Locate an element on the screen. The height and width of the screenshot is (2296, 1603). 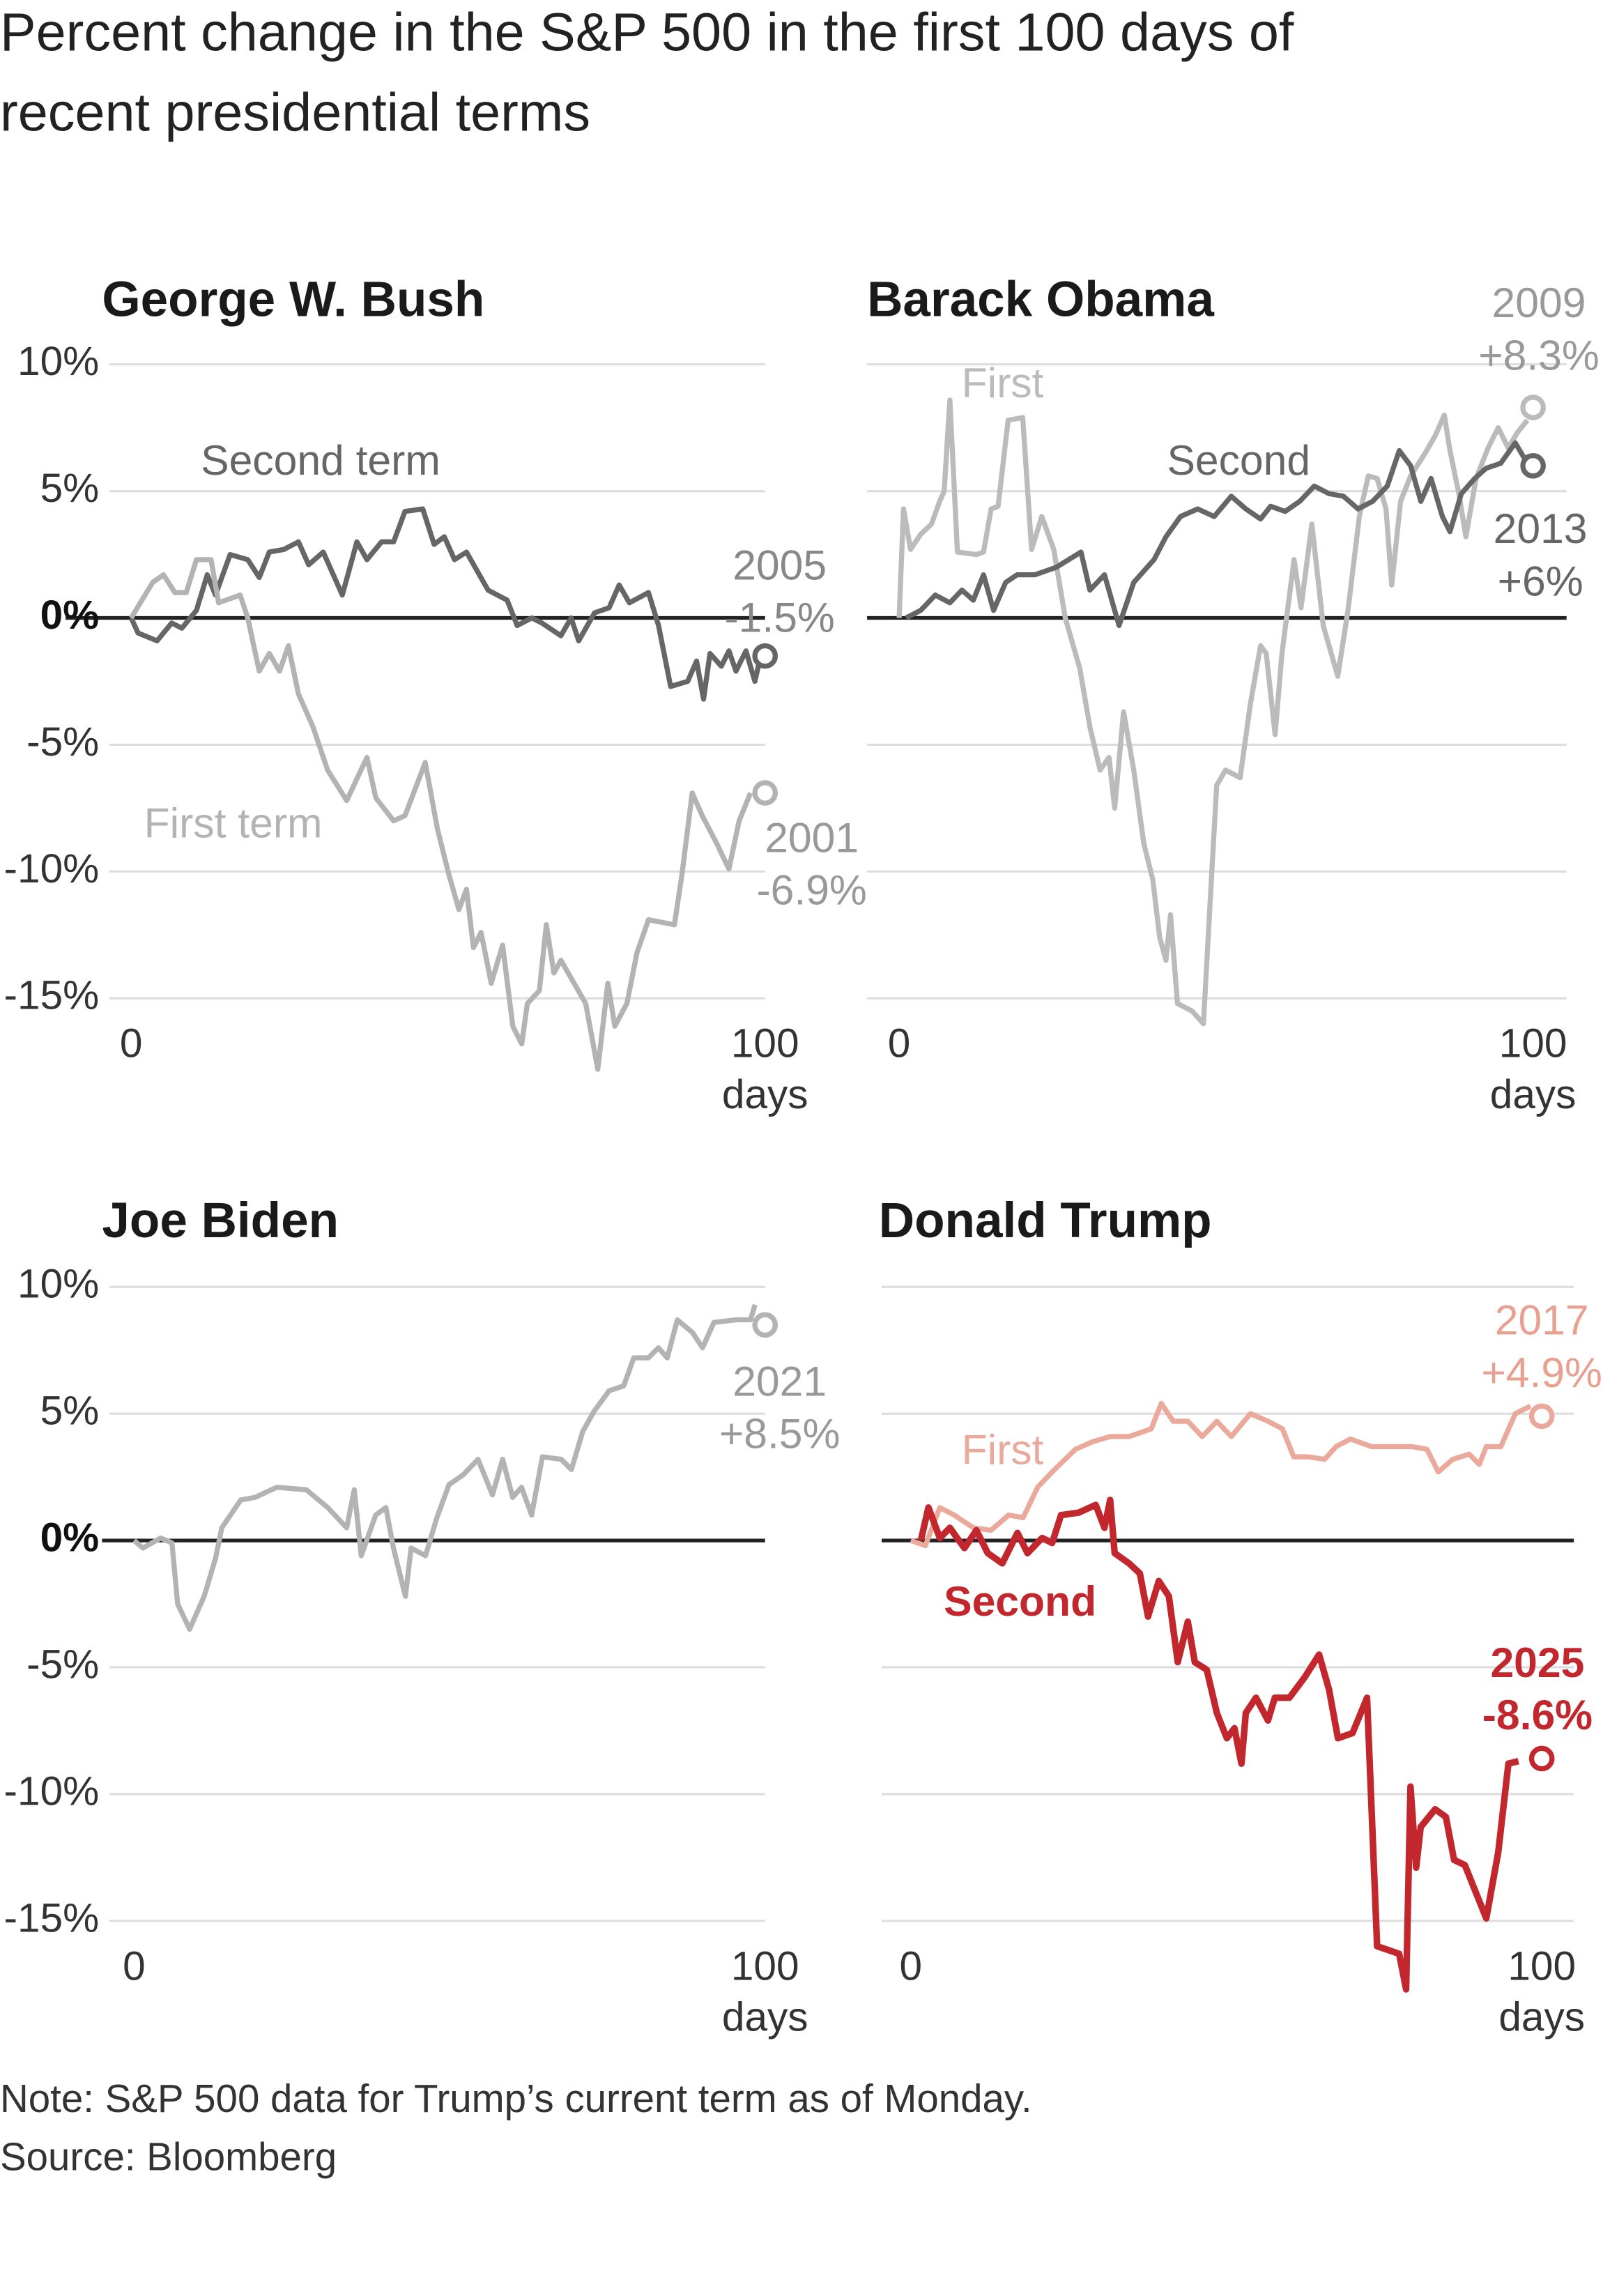
end-year: 2025 is located at coordinates (1537, 1662).